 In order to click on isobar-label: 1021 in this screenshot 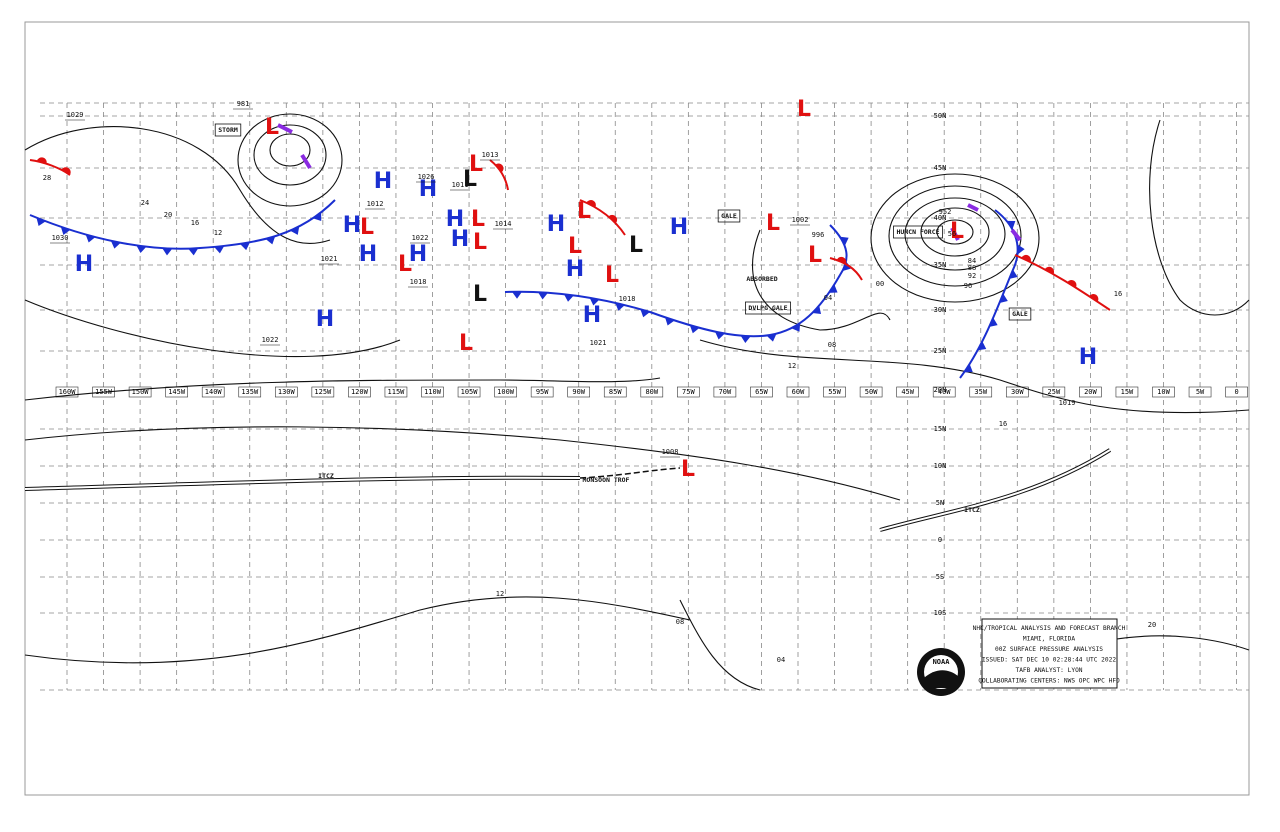, I will do `click(329, 259)`.